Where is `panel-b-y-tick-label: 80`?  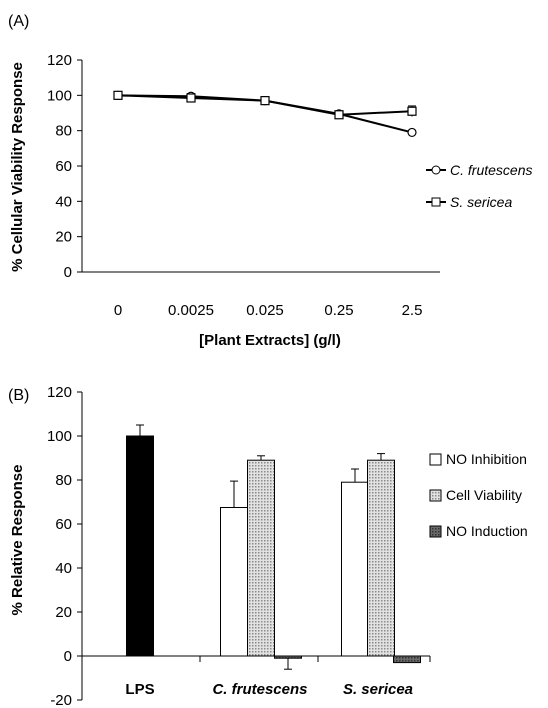 panel-b-y-tick-label: 80 is located at coordinates (63, 480).